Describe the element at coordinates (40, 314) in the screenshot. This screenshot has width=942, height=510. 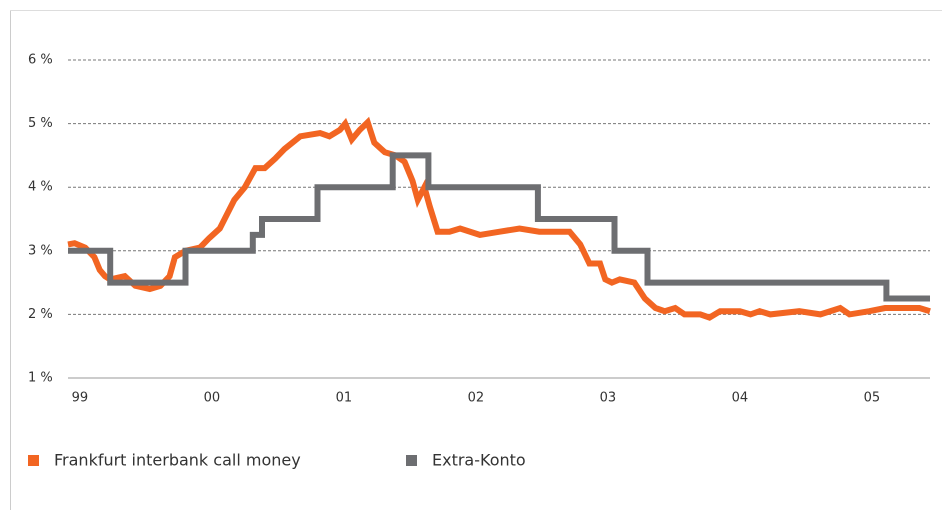
I see `y-tick-label: 2 %` at that location.